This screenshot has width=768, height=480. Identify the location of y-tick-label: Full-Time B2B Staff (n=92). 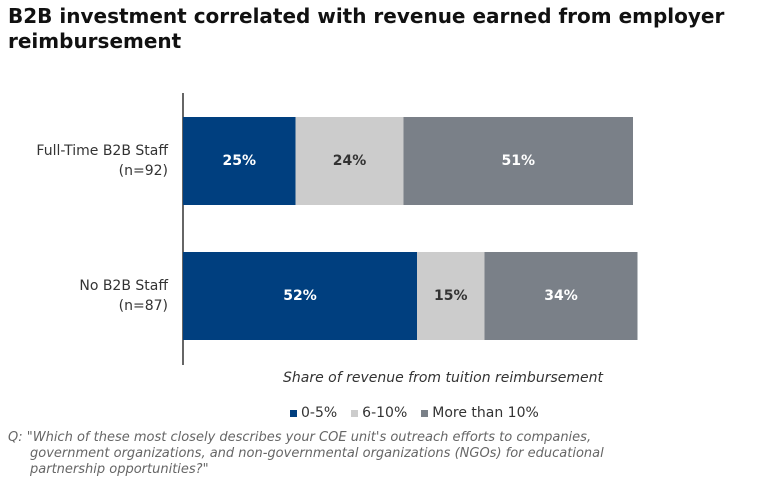
(102, 161).